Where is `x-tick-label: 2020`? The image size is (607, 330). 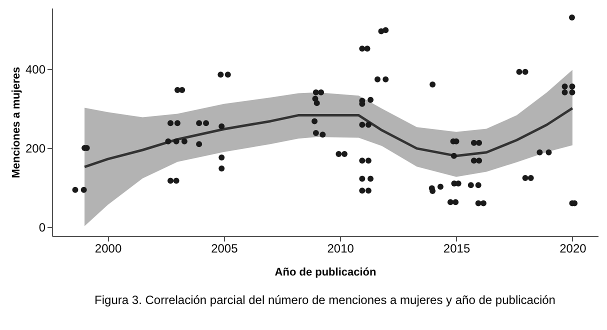
x-tick-label: 2020 is located at coordinates (573, 249).